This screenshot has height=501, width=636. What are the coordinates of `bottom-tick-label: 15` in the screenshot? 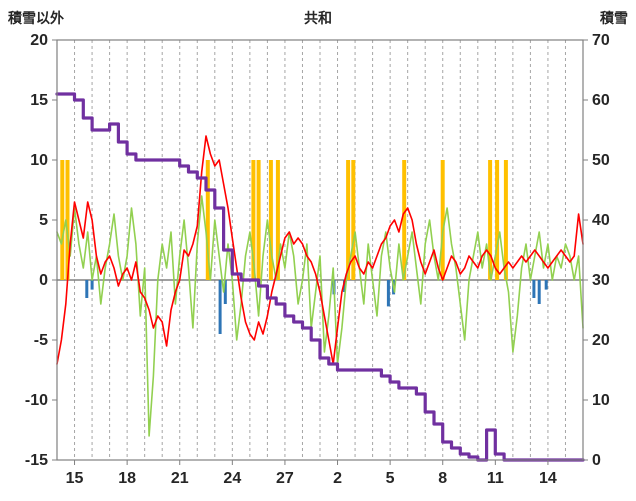 It's located at (75, 478).